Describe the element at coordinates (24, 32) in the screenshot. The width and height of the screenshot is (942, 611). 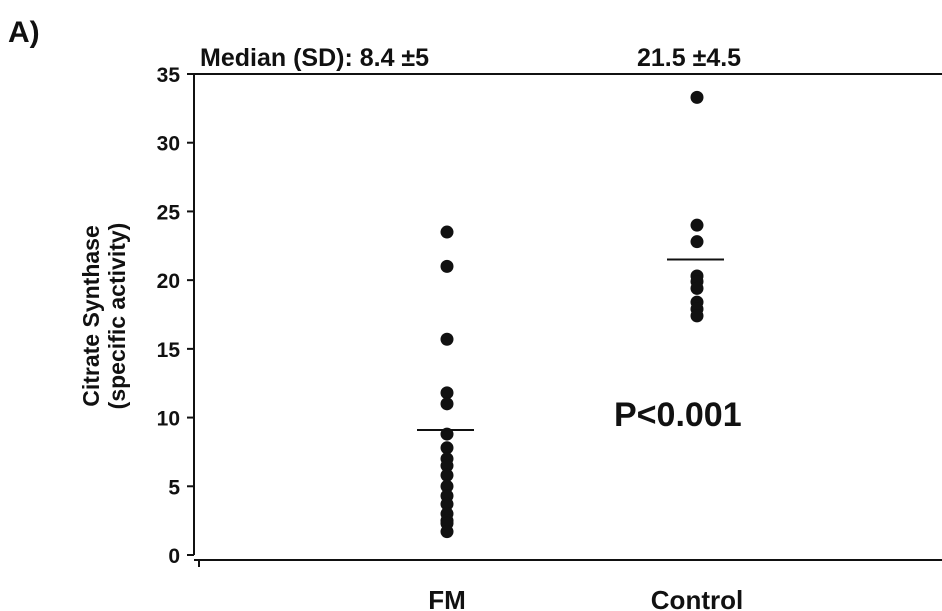
I see `panel-label: A)` at that location.